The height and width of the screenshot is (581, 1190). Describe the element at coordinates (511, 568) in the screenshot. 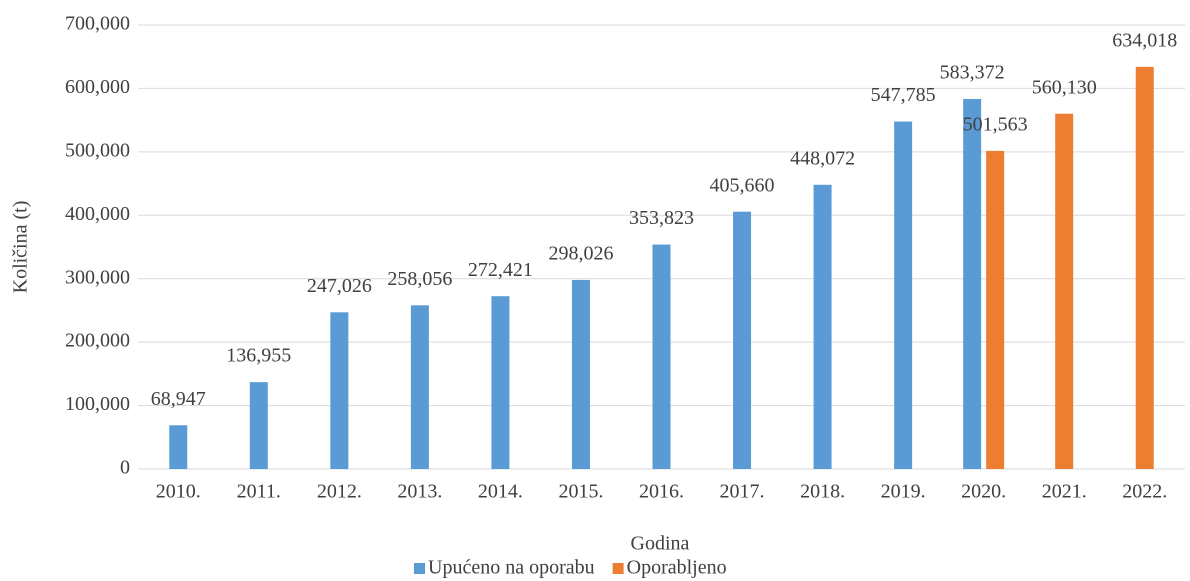

I see `legend-label: Upućeno na oporabu` at that location.